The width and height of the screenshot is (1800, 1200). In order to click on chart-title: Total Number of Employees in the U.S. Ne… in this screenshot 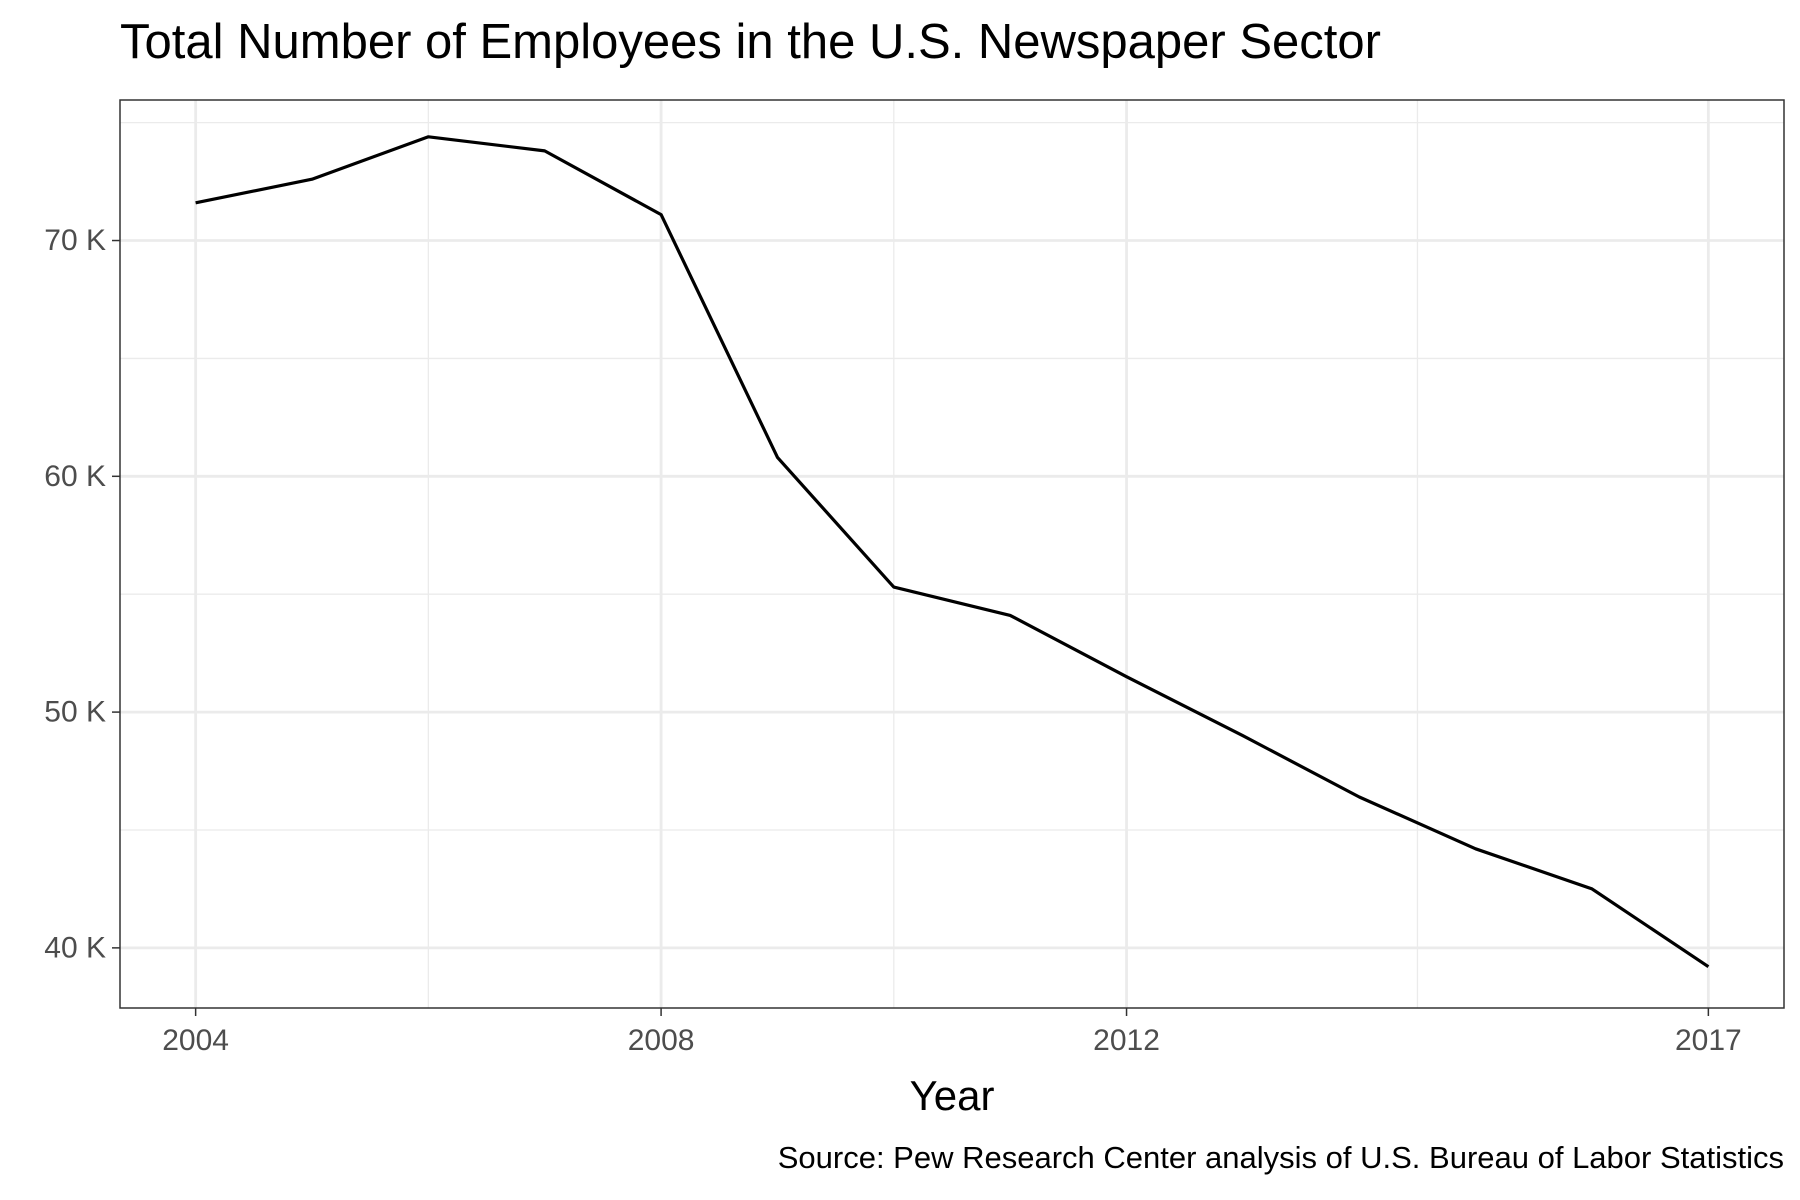, I will do `click(750, 42)`.